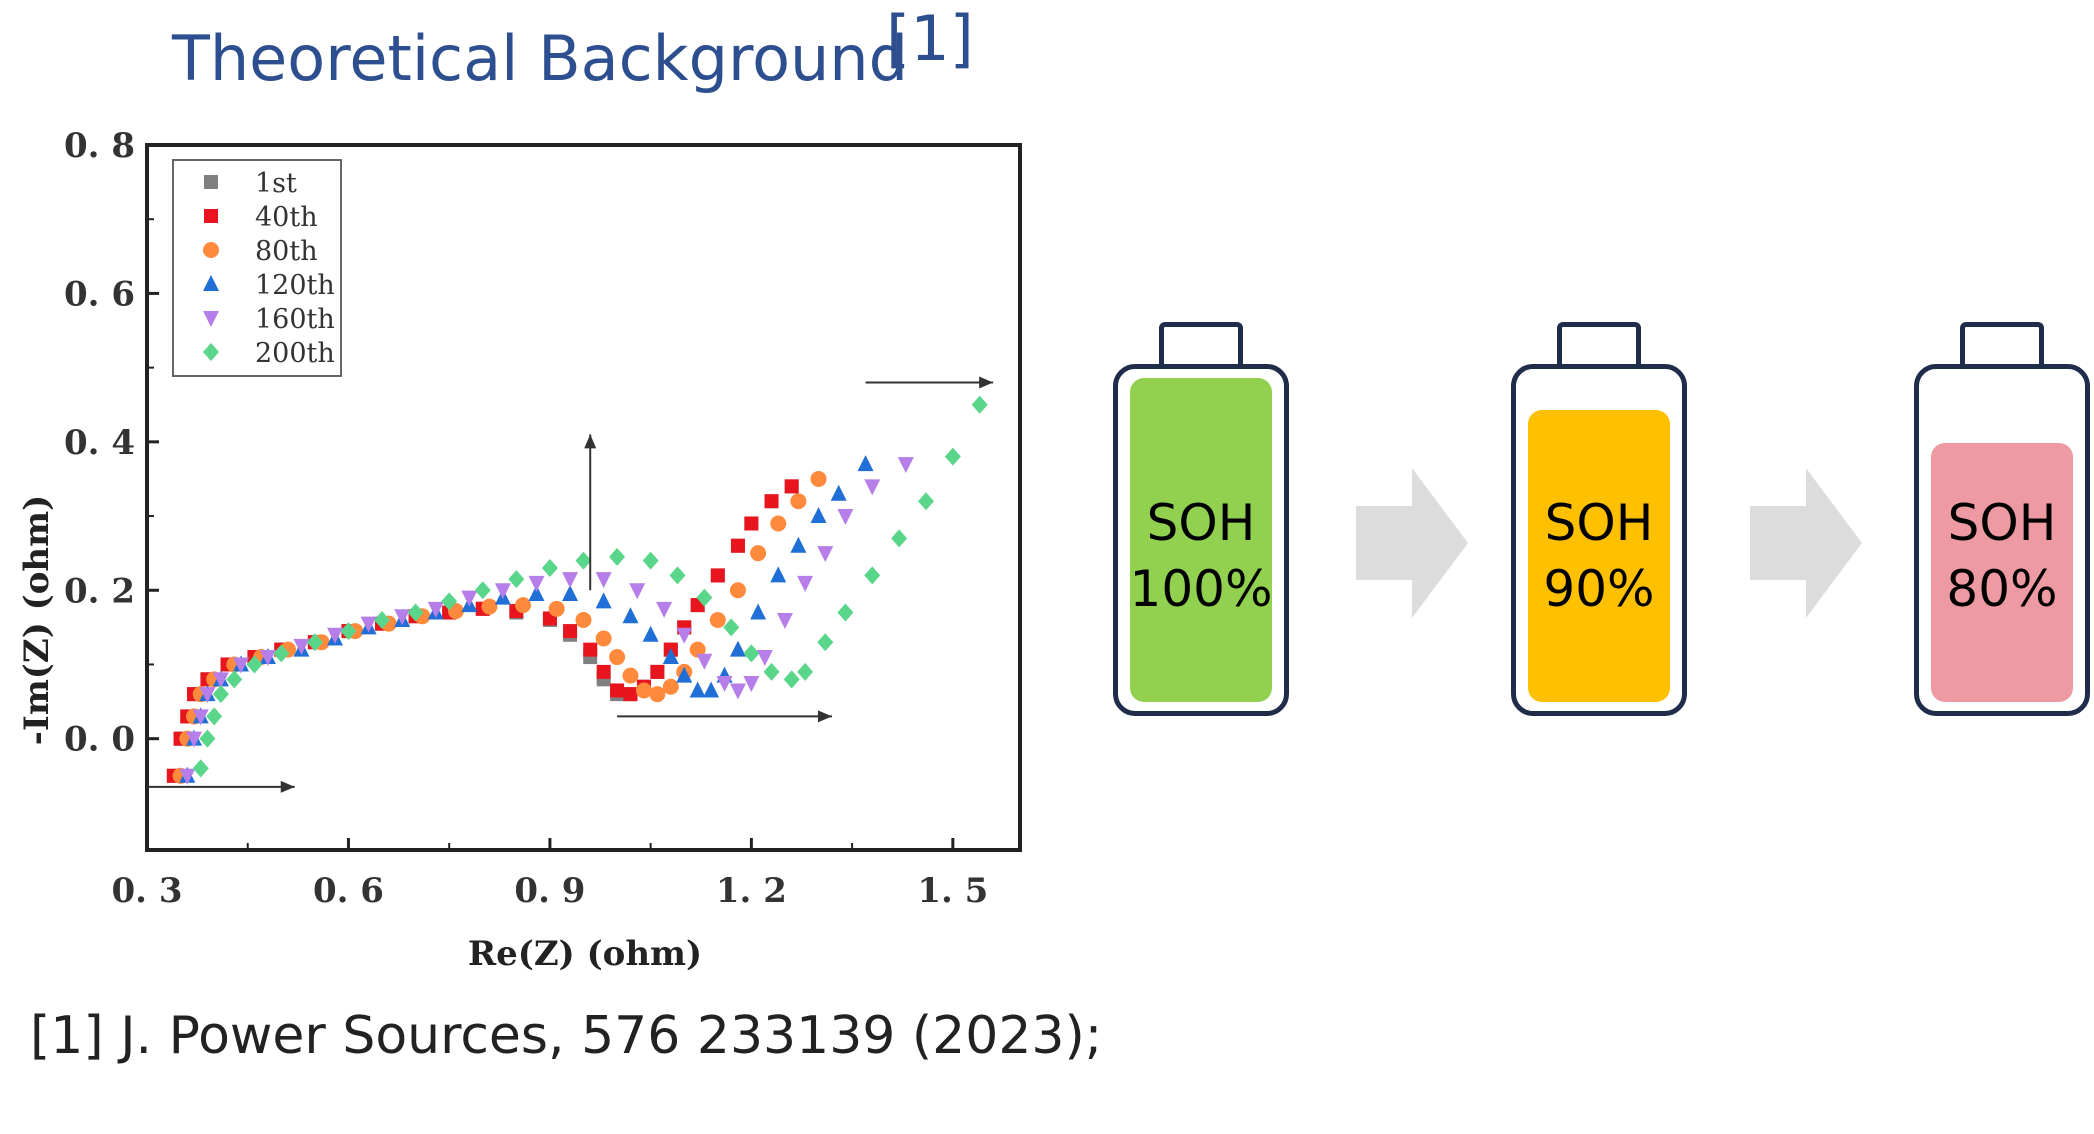 The image size is (2094, 1134). What do you see at coordinates (2002, 556) in the screenshot?
I see `battery-soh-label: SOH 80%` at bounding box center [2002, 556].